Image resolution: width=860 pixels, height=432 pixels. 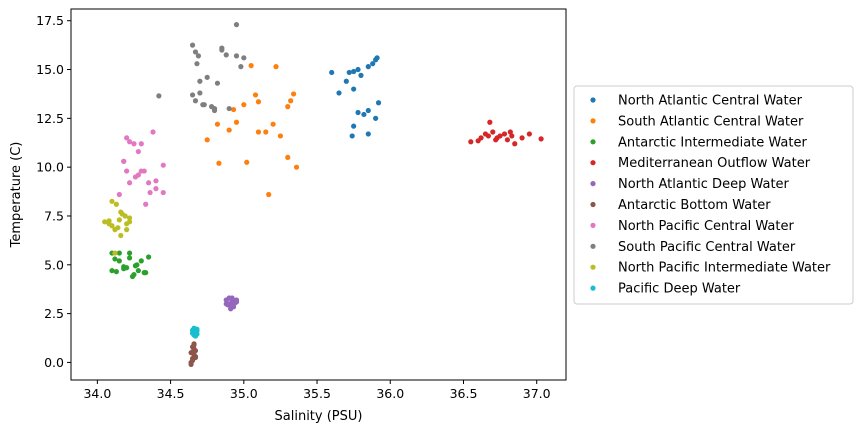 What do you see at coordinates (50, 20) in the screenshot?
I see `y-tick-label: 17.5` at bounding box center [50, 20].